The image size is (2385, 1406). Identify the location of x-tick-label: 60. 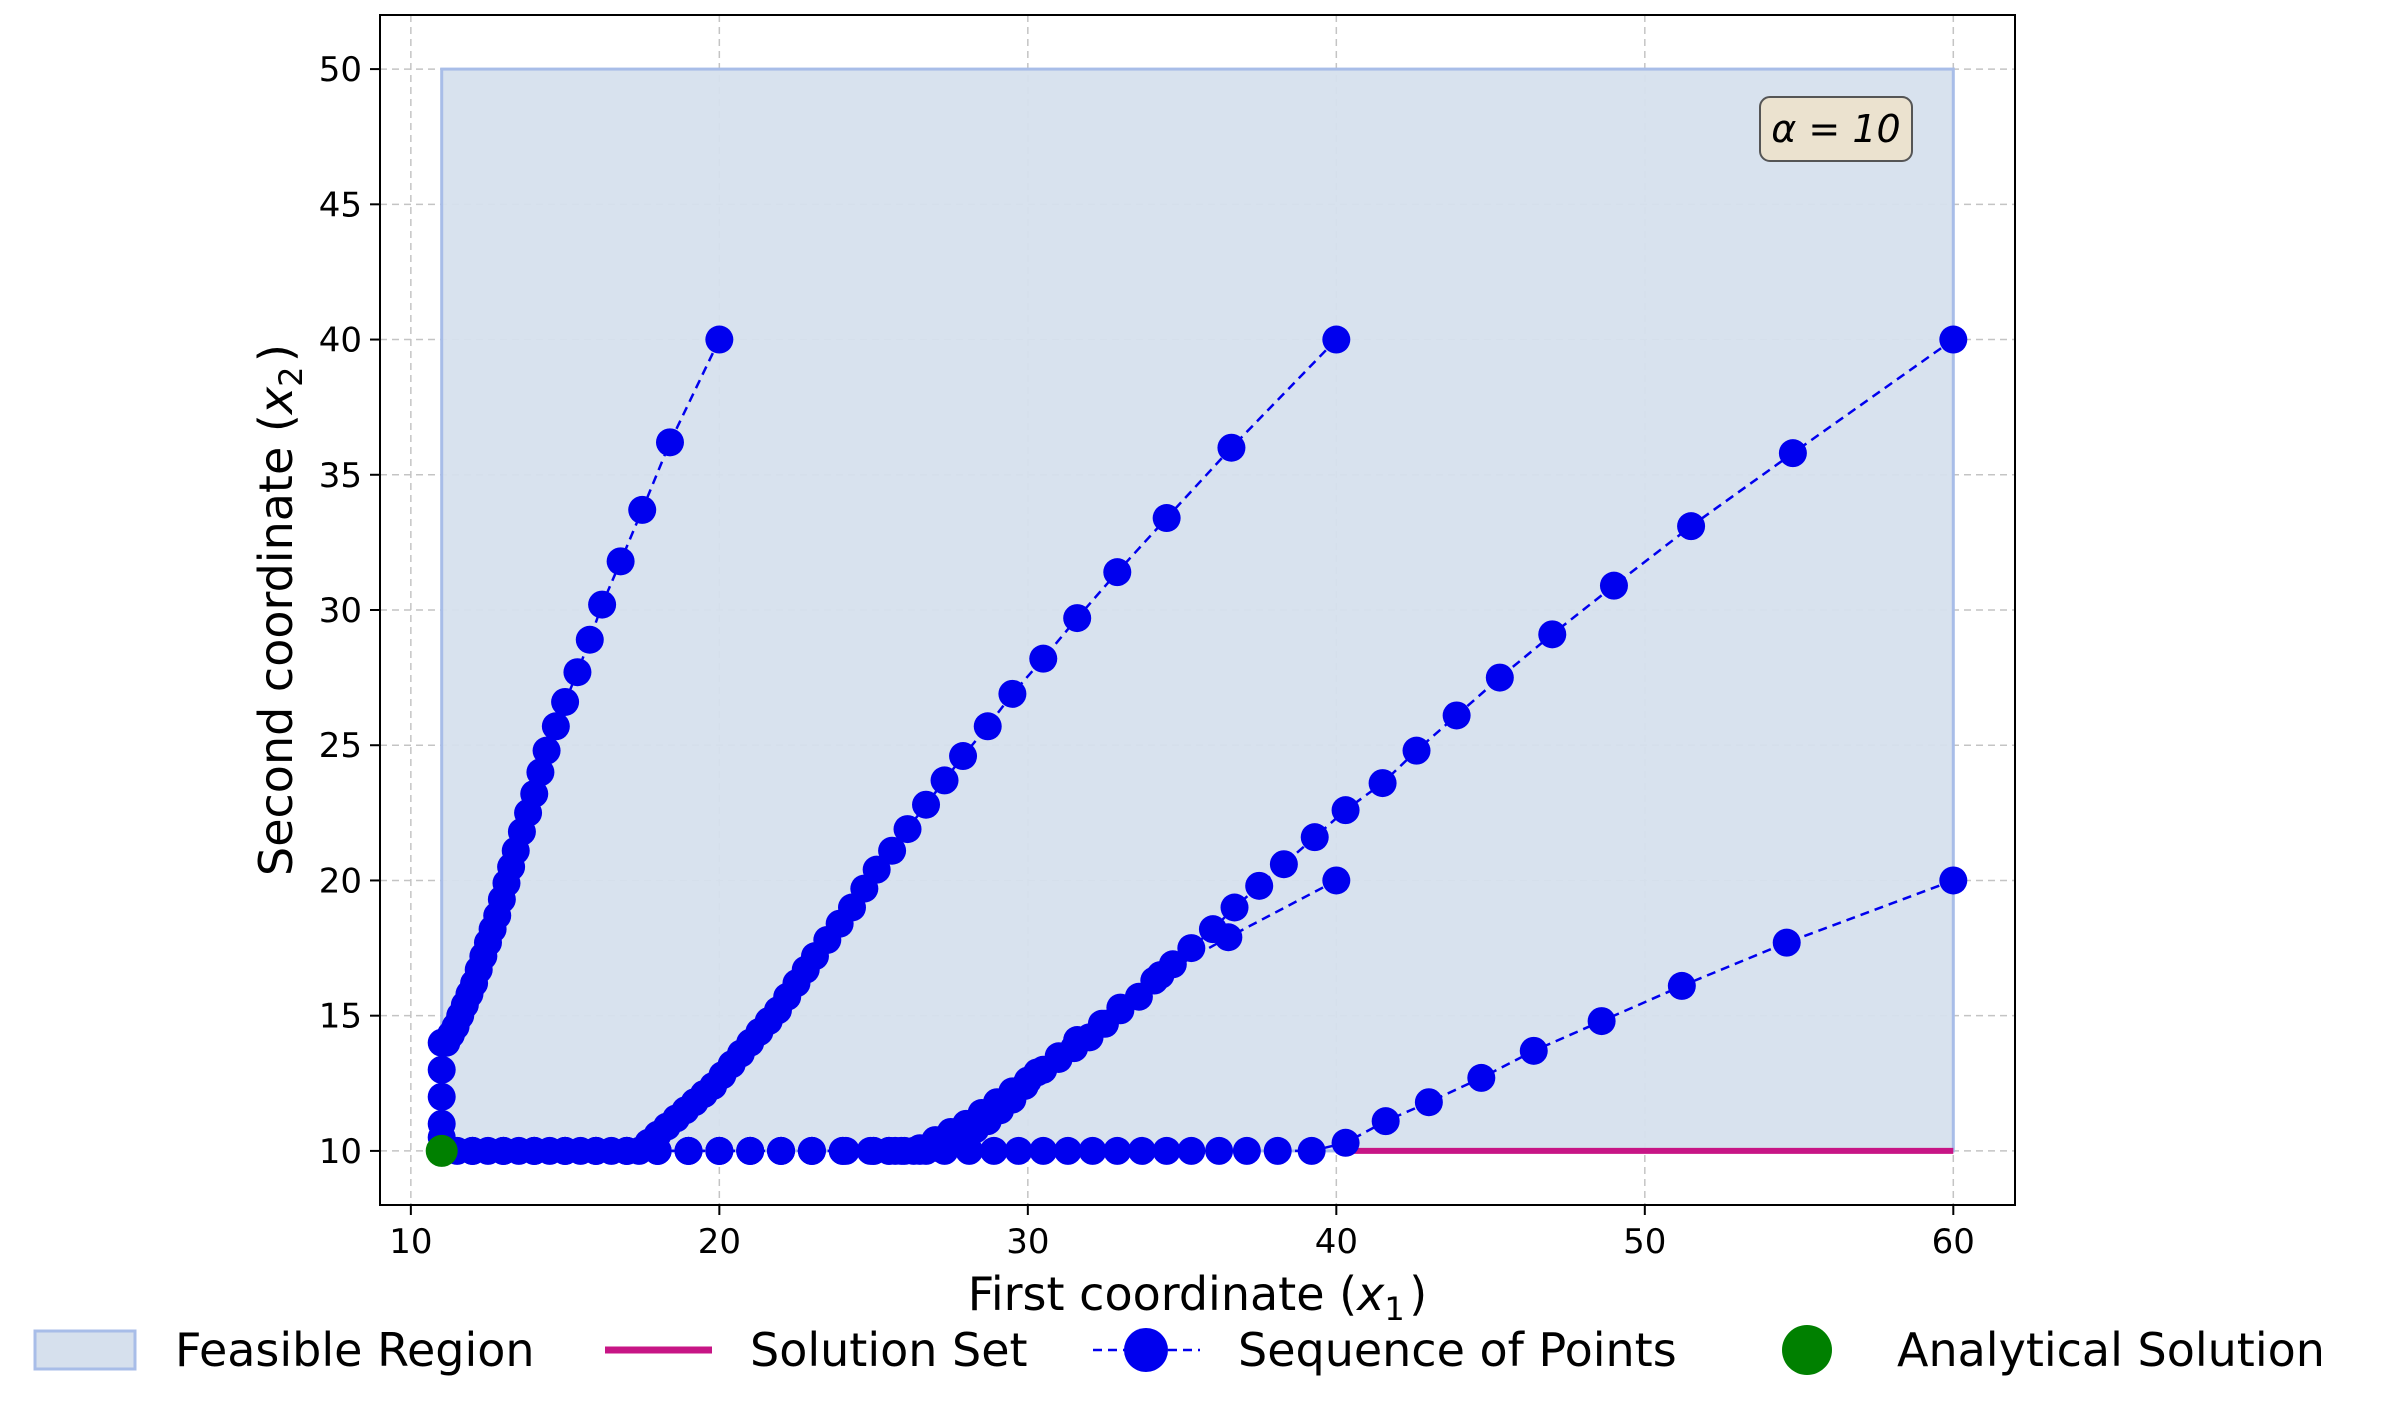
(1953, 1242).